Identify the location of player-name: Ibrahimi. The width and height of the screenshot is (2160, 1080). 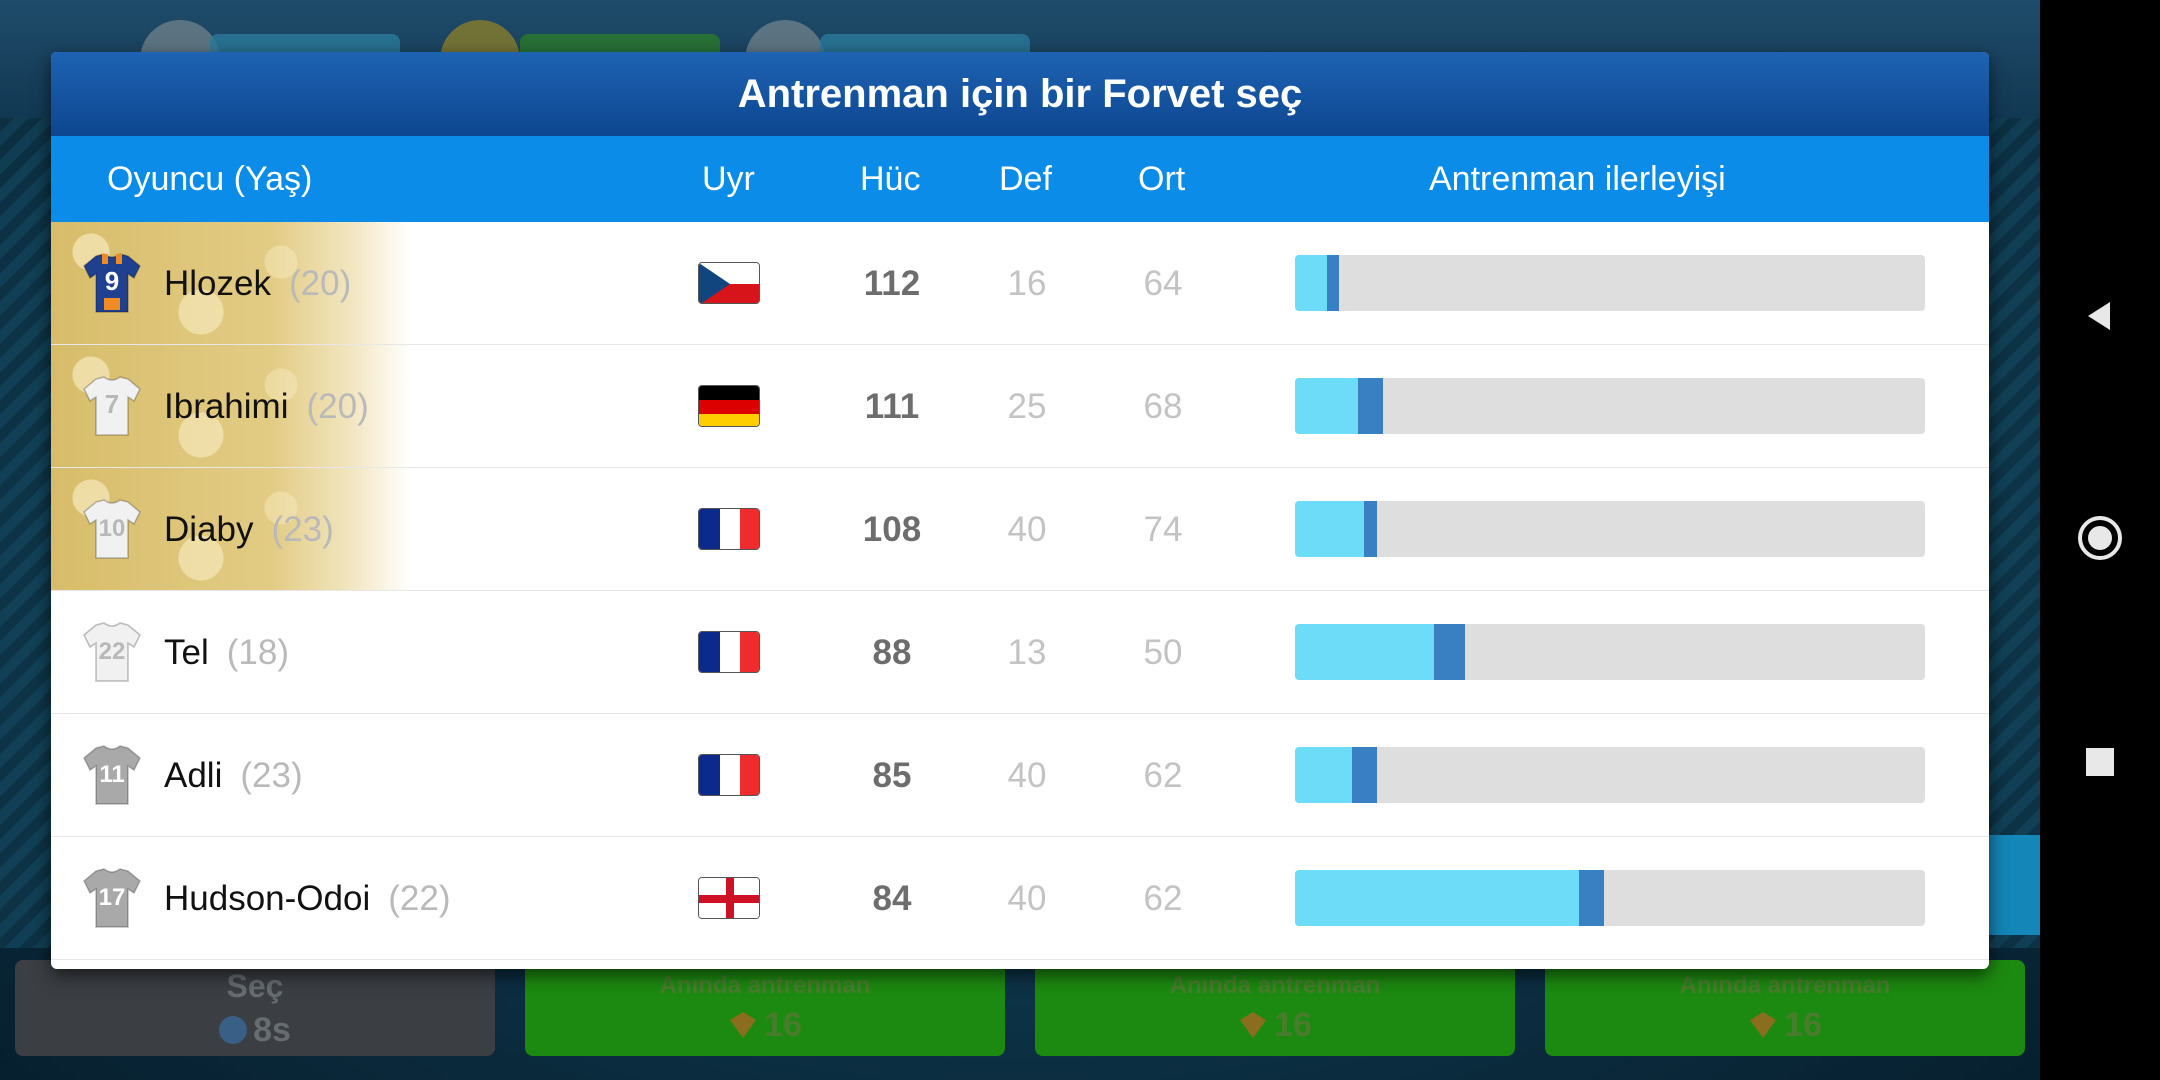
(226, 406).